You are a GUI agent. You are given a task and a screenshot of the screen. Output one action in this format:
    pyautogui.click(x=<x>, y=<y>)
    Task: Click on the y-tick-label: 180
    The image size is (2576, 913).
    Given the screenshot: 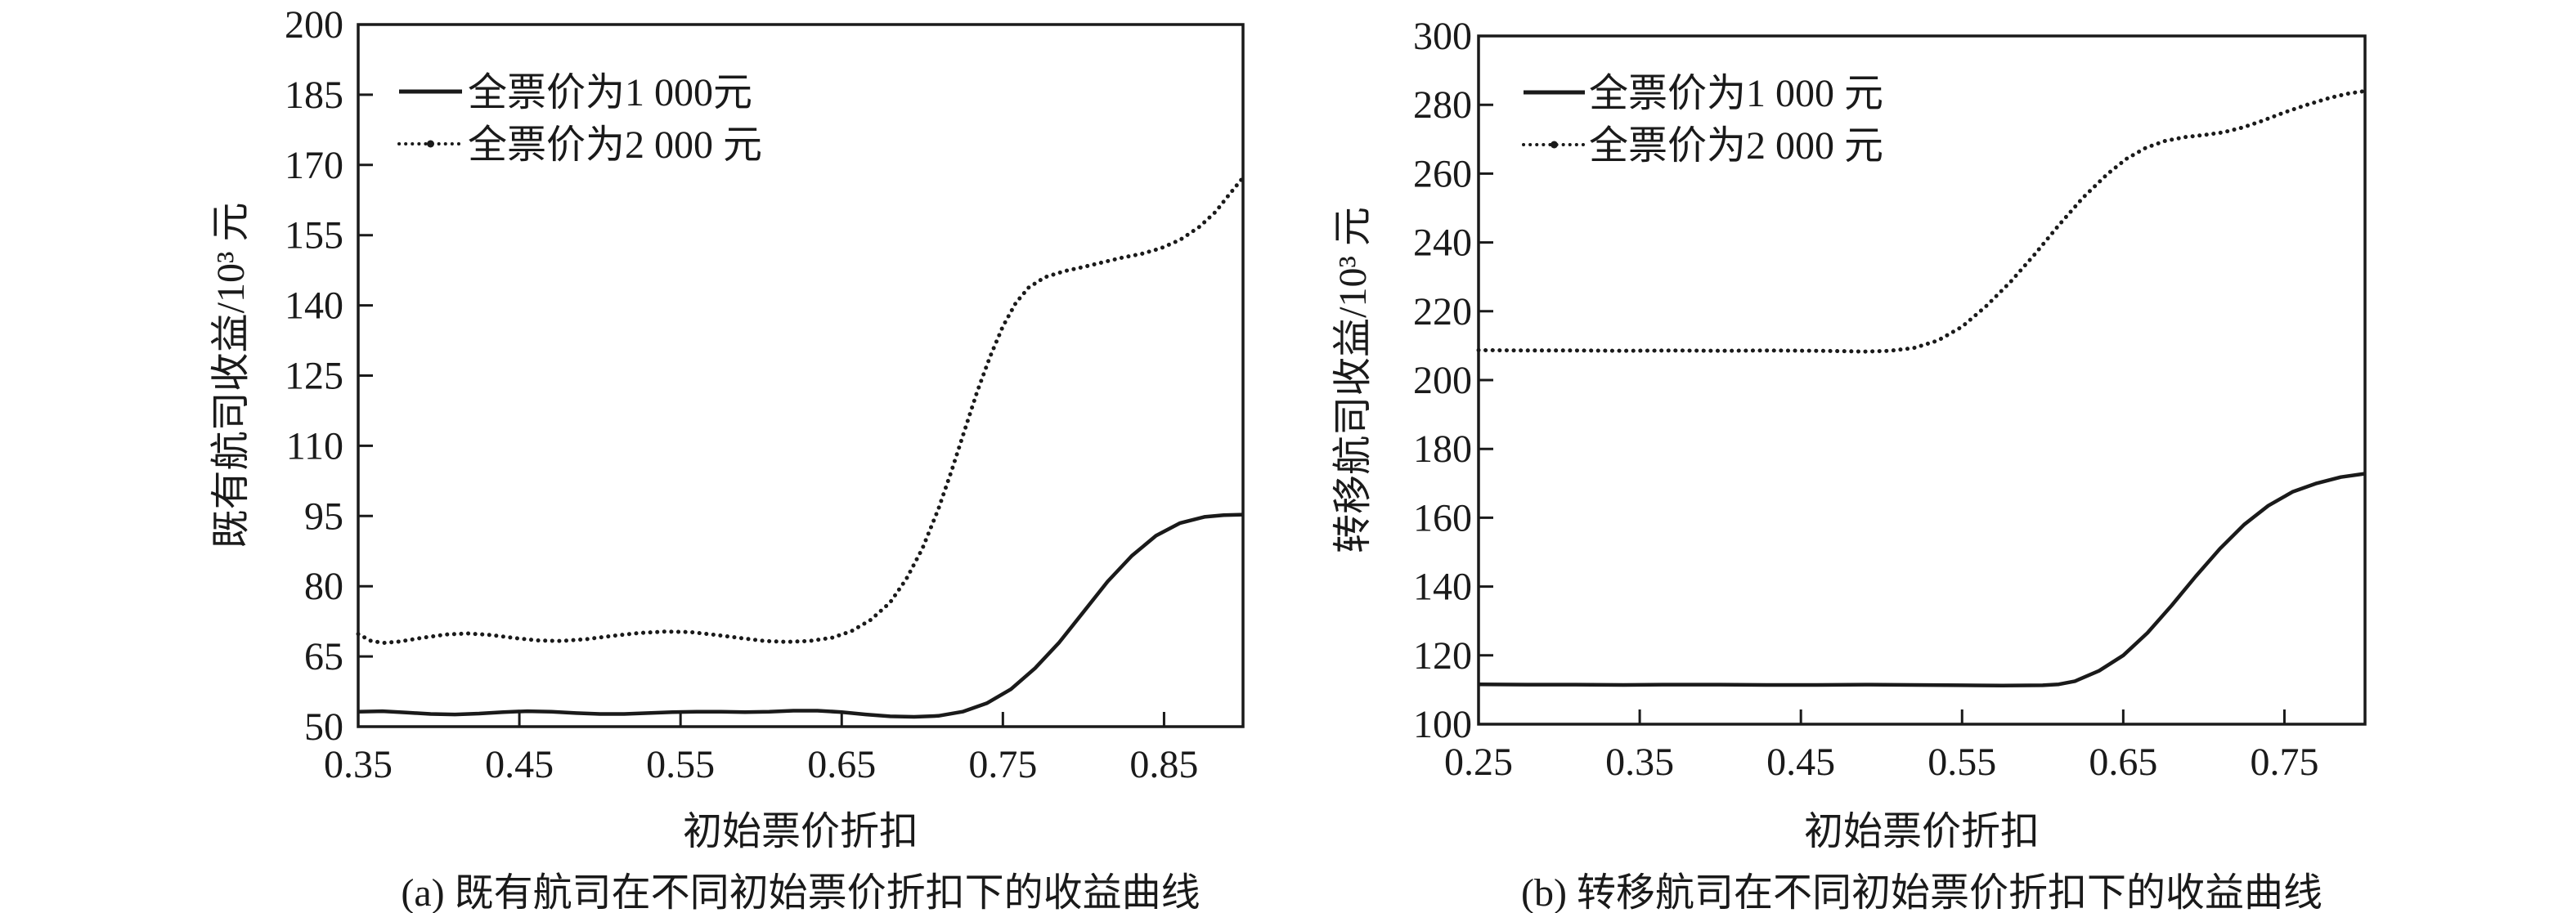 What is the action you would take?
    pyautogui.click(x=1442, y=449)
    